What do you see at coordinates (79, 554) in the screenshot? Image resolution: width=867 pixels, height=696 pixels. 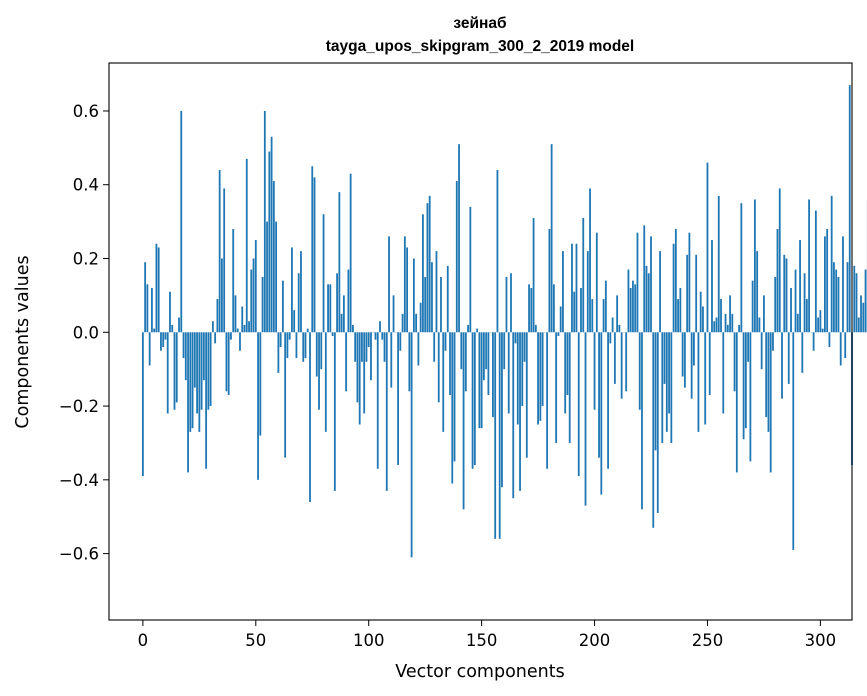 I see `y-tick-label-0: −0.6` at bounding box center [79, 554].